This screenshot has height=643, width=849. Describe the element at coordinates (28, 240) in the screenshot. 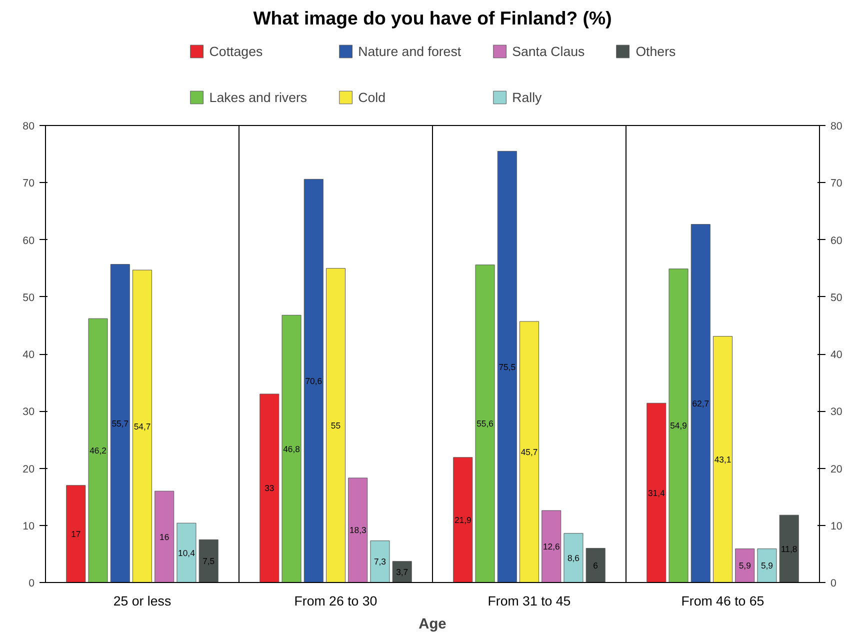

I see `y-tick-label: 60` at that location.